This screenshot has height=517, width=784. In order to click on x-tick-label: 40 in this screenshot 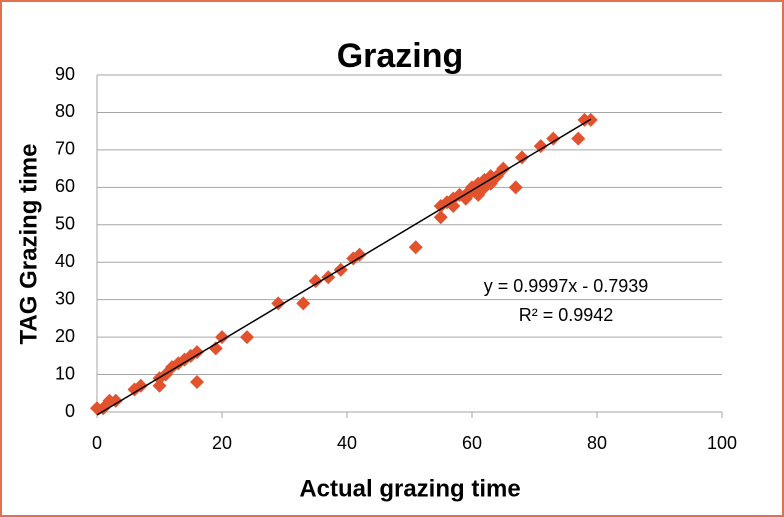, I will do `click(347, 443)`.